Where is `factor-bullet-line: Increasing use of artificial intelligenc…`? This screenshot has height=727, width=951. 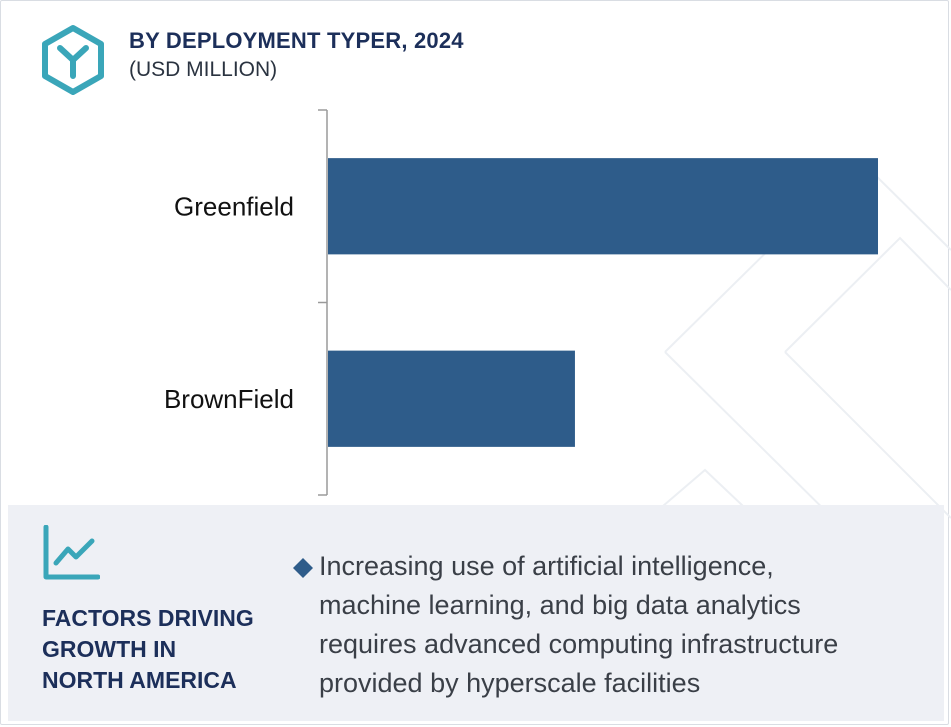 factor-bullet-line: Increasing use of artificial intelligenc… is located at coordinates (546, 566).